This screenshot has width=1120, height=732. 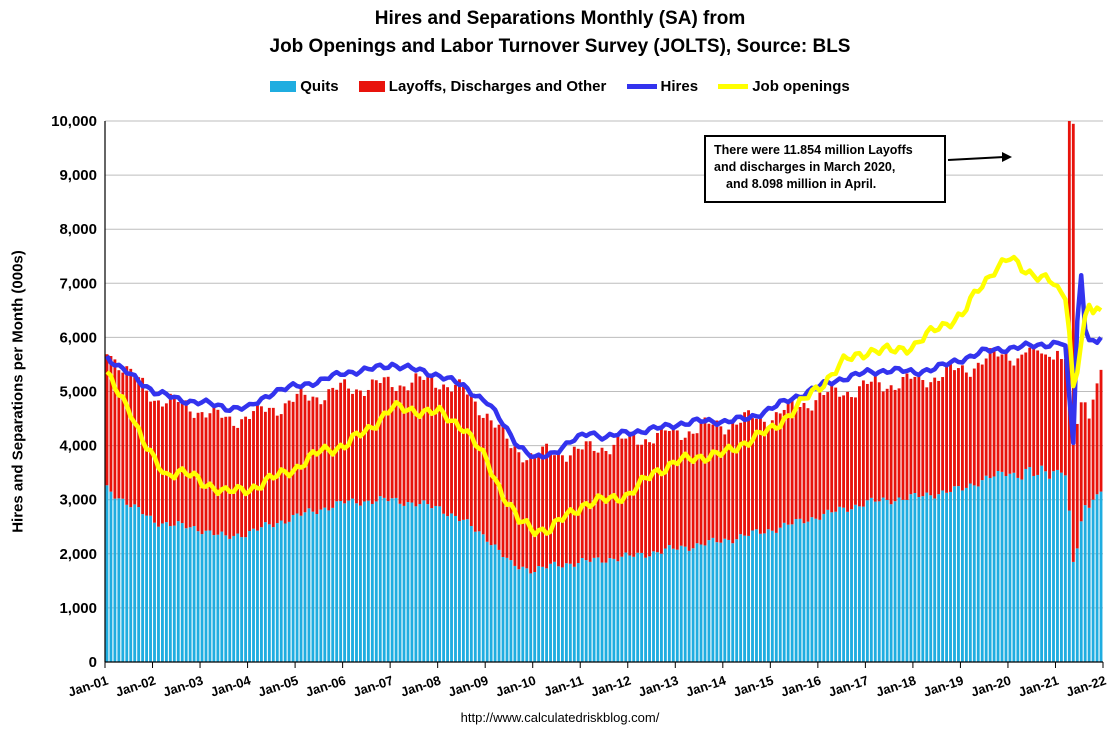 What do you see at coordinates (611, 686) in the screenshot?
I see `x-tick-label: Jan-12` at bounding box center [611, 686].